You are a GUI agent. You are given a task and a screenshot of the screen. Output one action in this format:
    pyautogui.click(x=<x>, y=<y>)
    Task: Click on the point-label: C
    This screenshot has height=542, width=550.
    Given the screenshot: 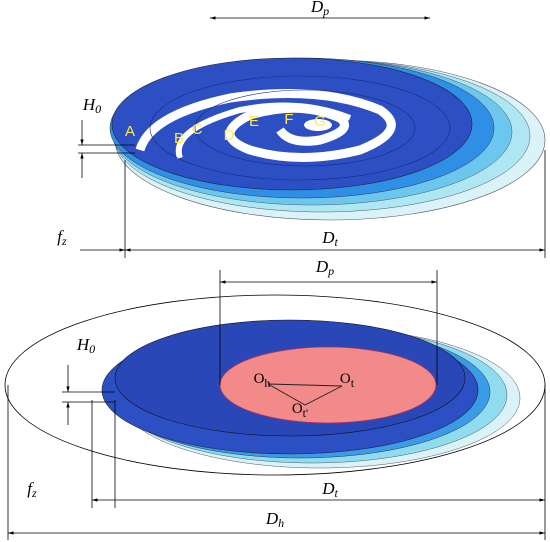 What is the action you would take?
    pyautogui.click(x=197, y=129)
    